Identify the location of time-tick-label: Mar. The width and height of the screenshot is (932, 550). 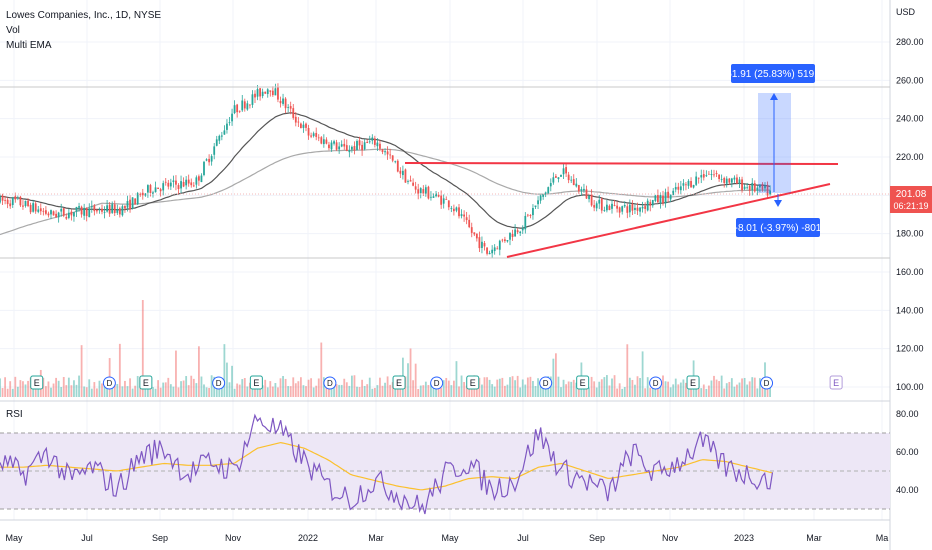
(376, 538).